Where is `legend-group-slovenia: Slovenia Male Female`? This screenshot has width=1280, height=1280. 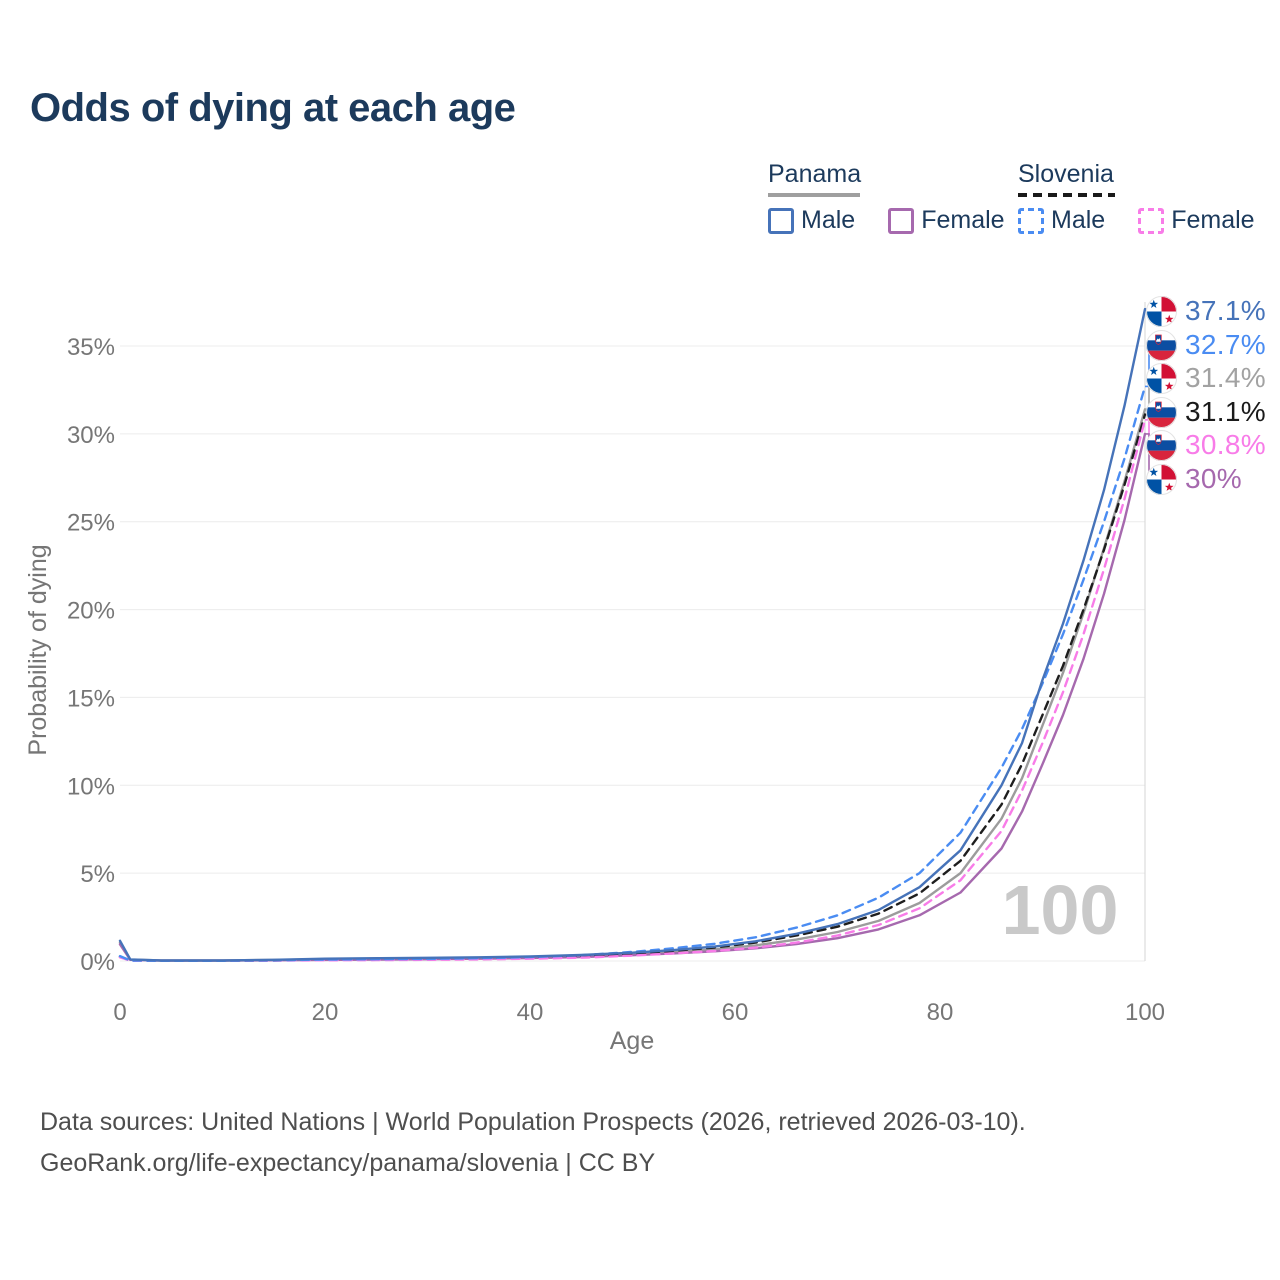
legend-group-slovenia: Slovenia Male Female is located at coordinates (1136, 197).